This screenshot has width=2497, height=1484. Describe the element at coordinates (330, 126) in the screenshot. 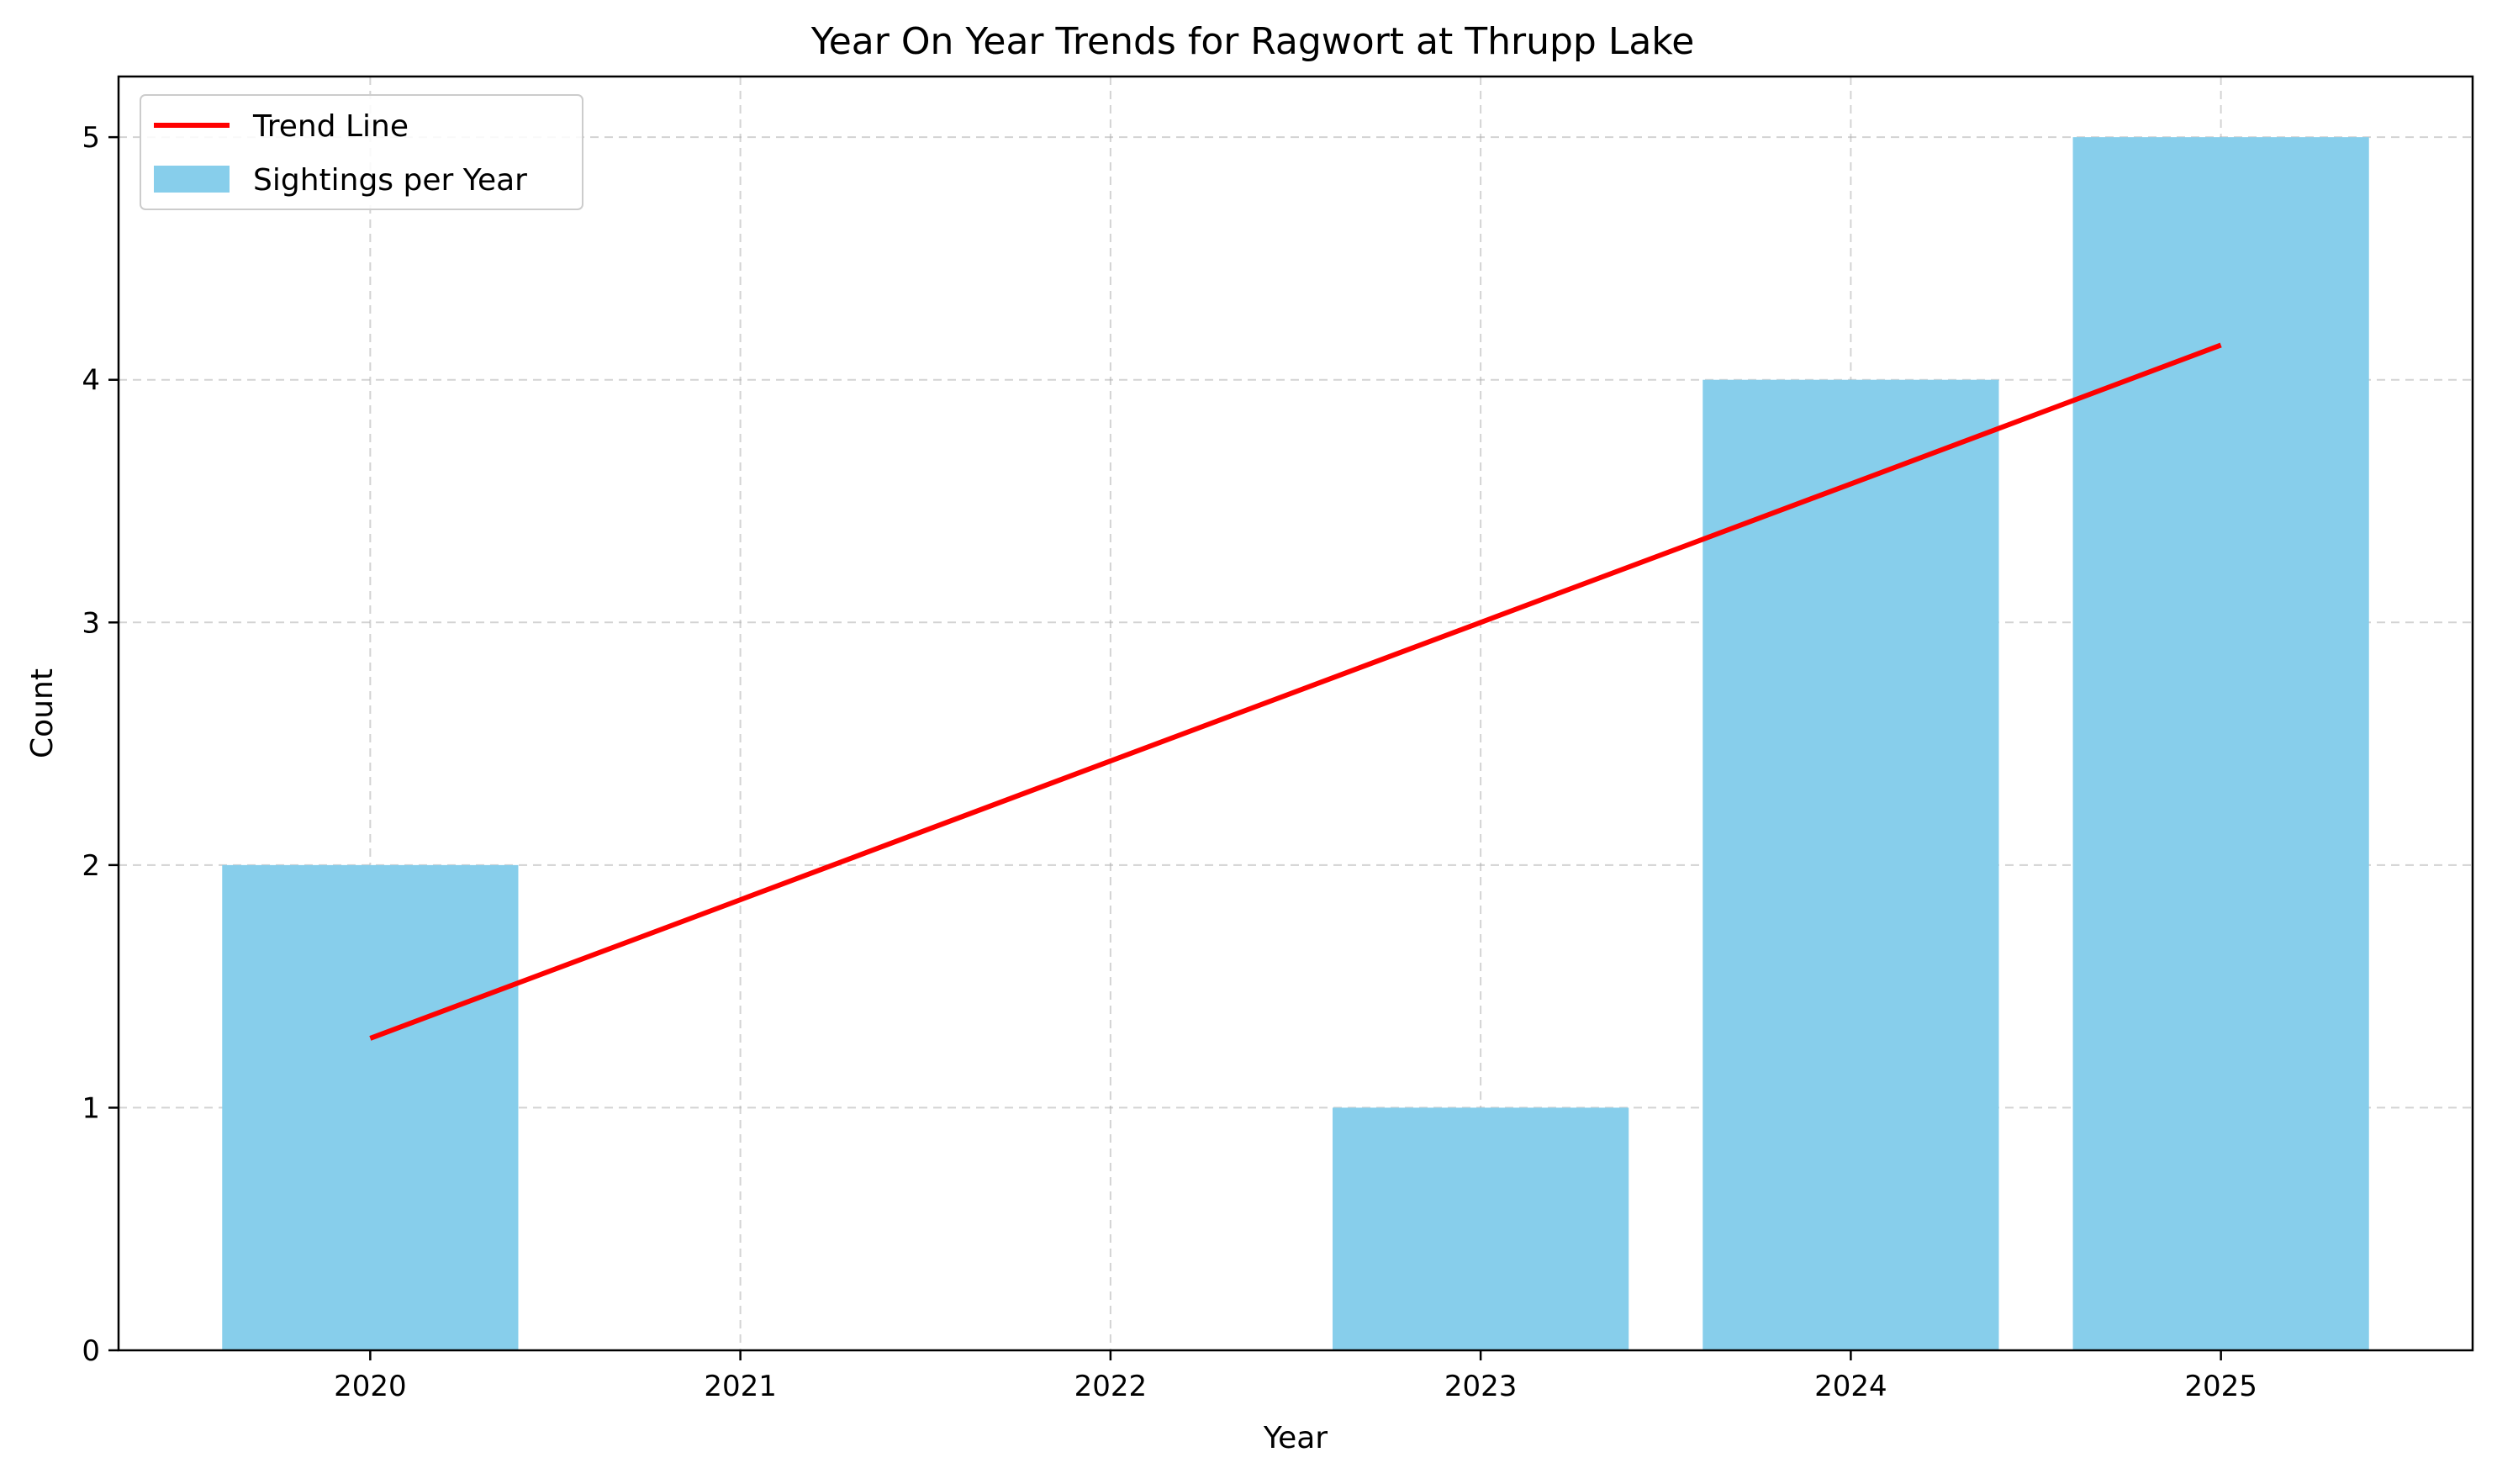

I see `legend-label: Trend Line` at that location.